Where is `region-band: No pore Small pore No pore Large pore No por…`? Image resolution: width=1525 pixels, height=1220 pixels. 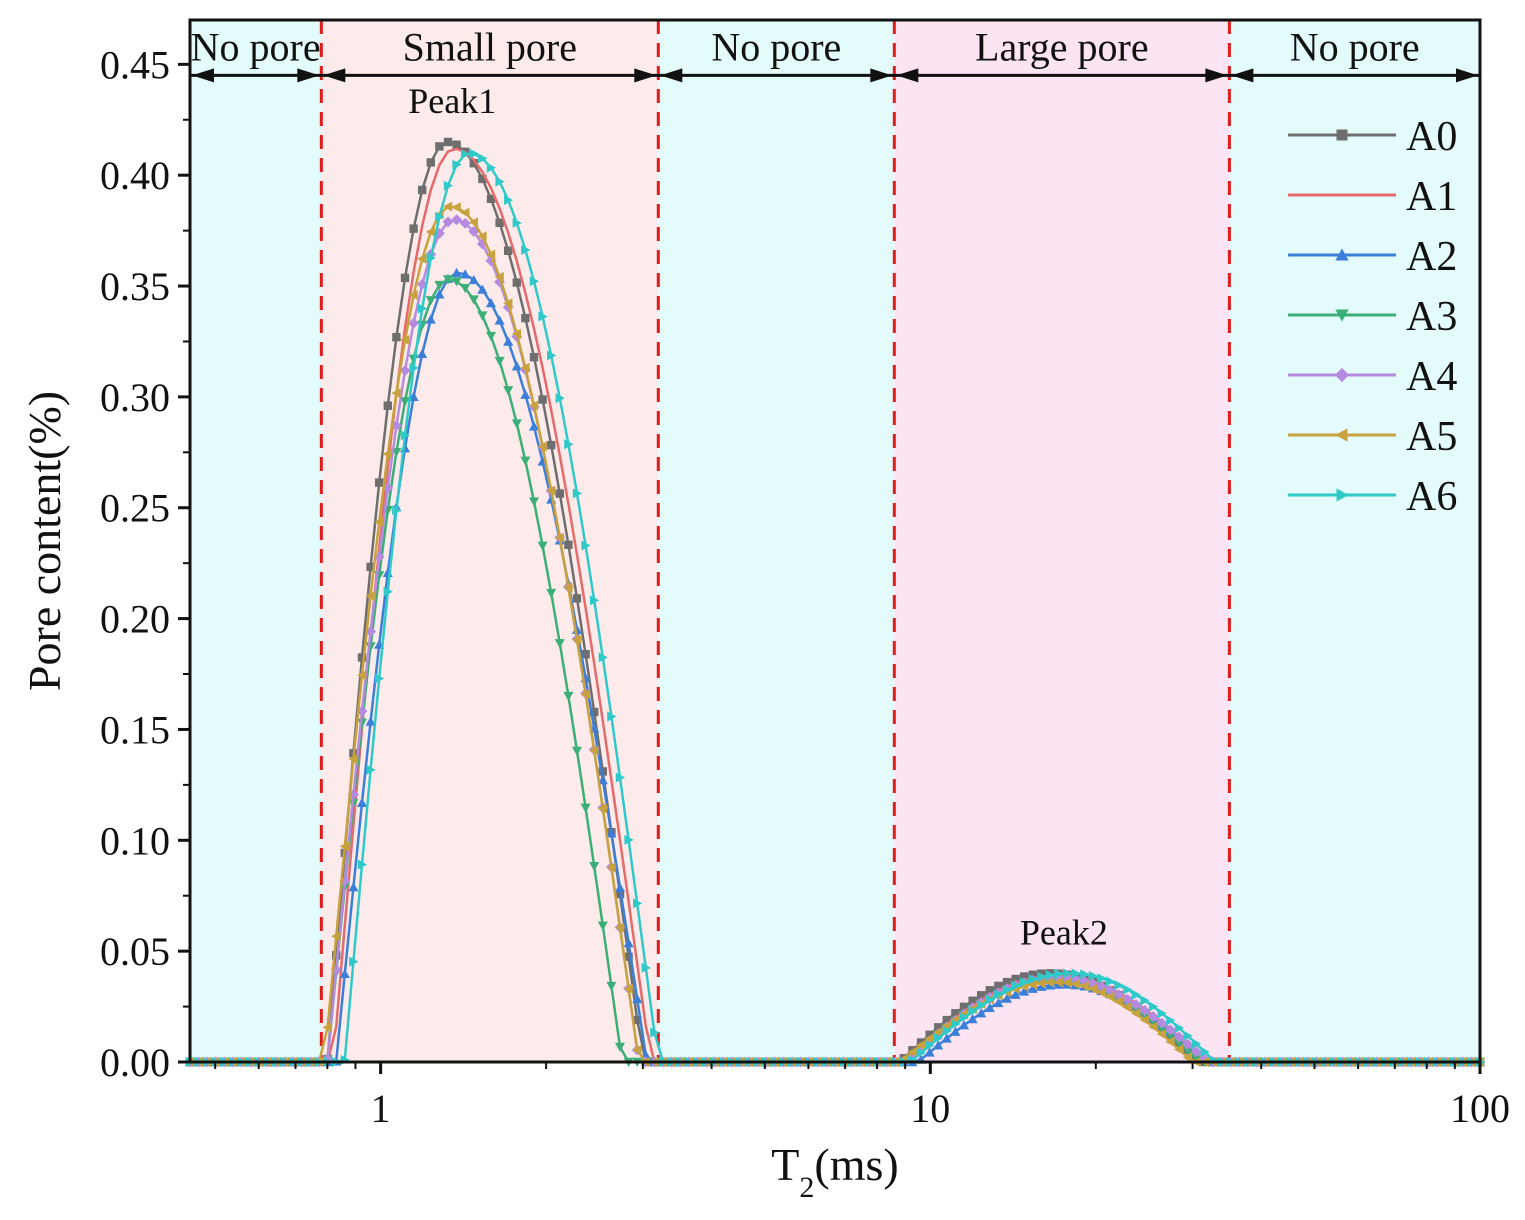
region-band: No pore Small pore No pore Large pore No por… is located at coordinates (835, 54).